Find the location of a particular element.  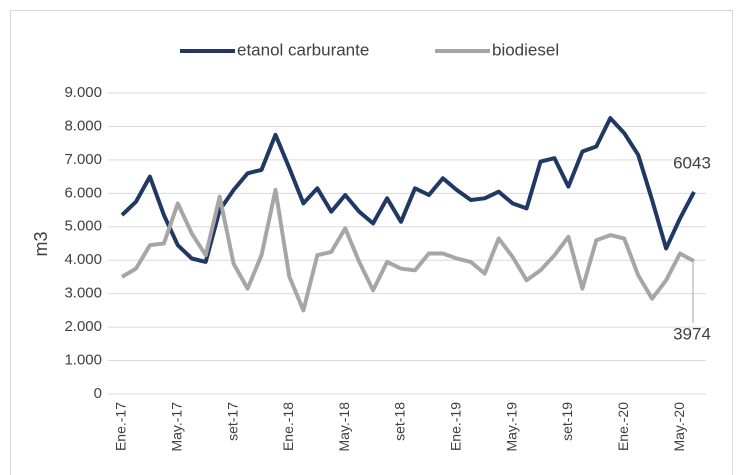

data-label: 6043 is located at coordinates (692, 162).